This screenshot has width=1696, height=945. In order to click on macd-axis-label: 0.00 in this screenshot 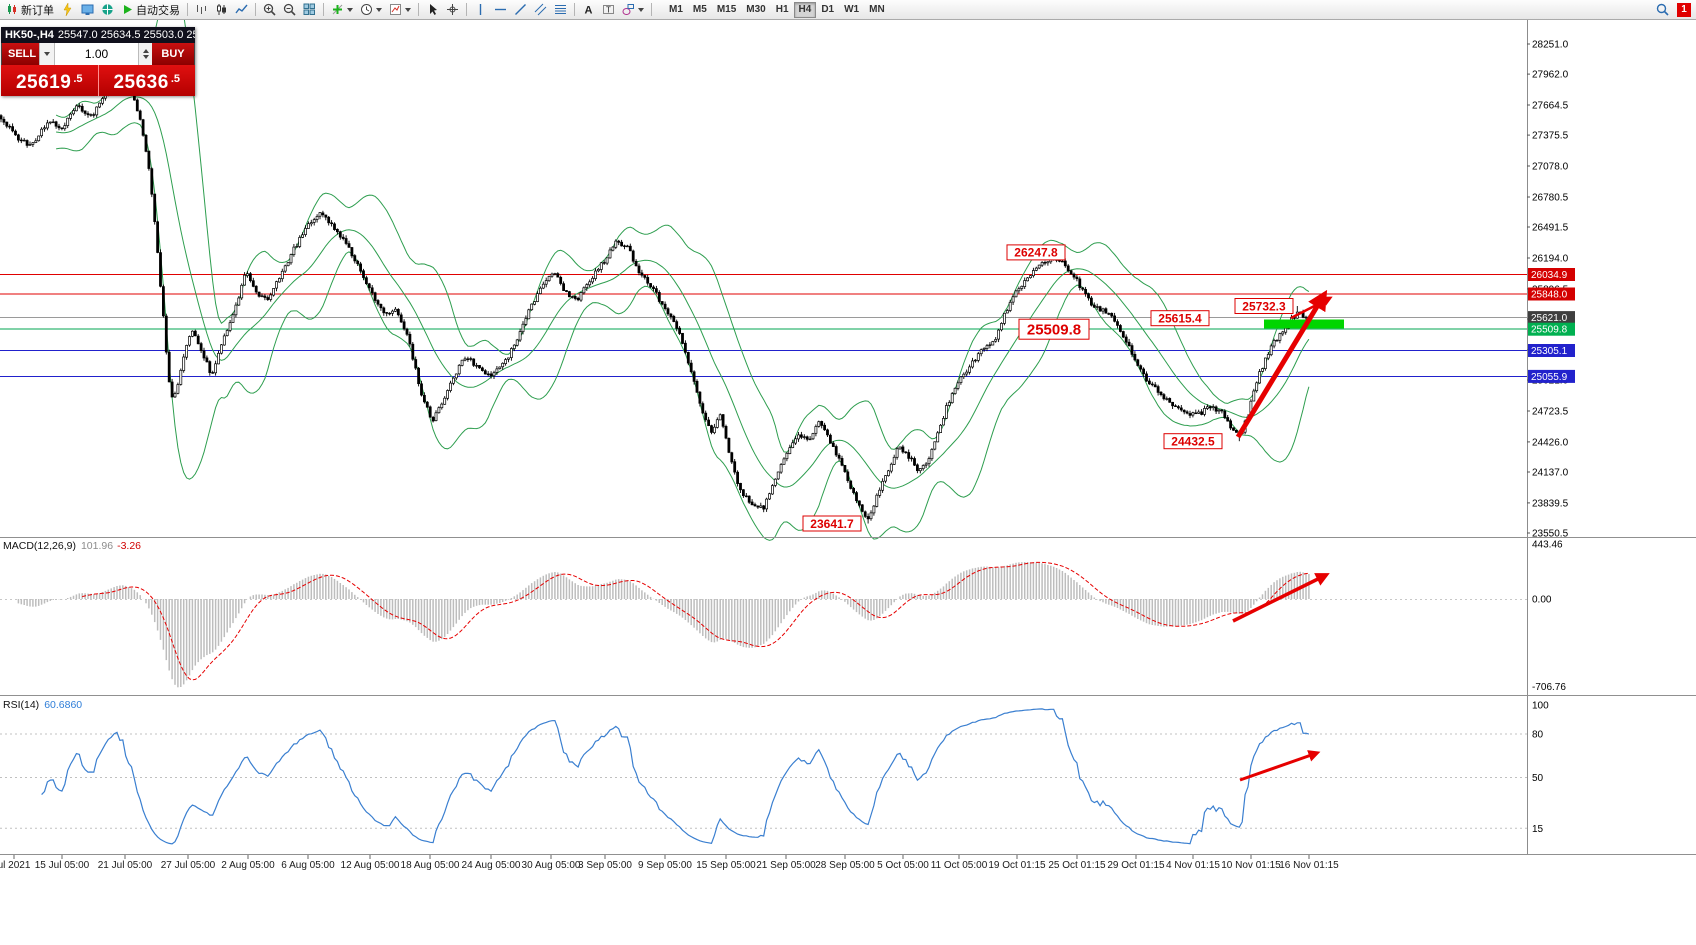, I will do `click(1542, 600)`.